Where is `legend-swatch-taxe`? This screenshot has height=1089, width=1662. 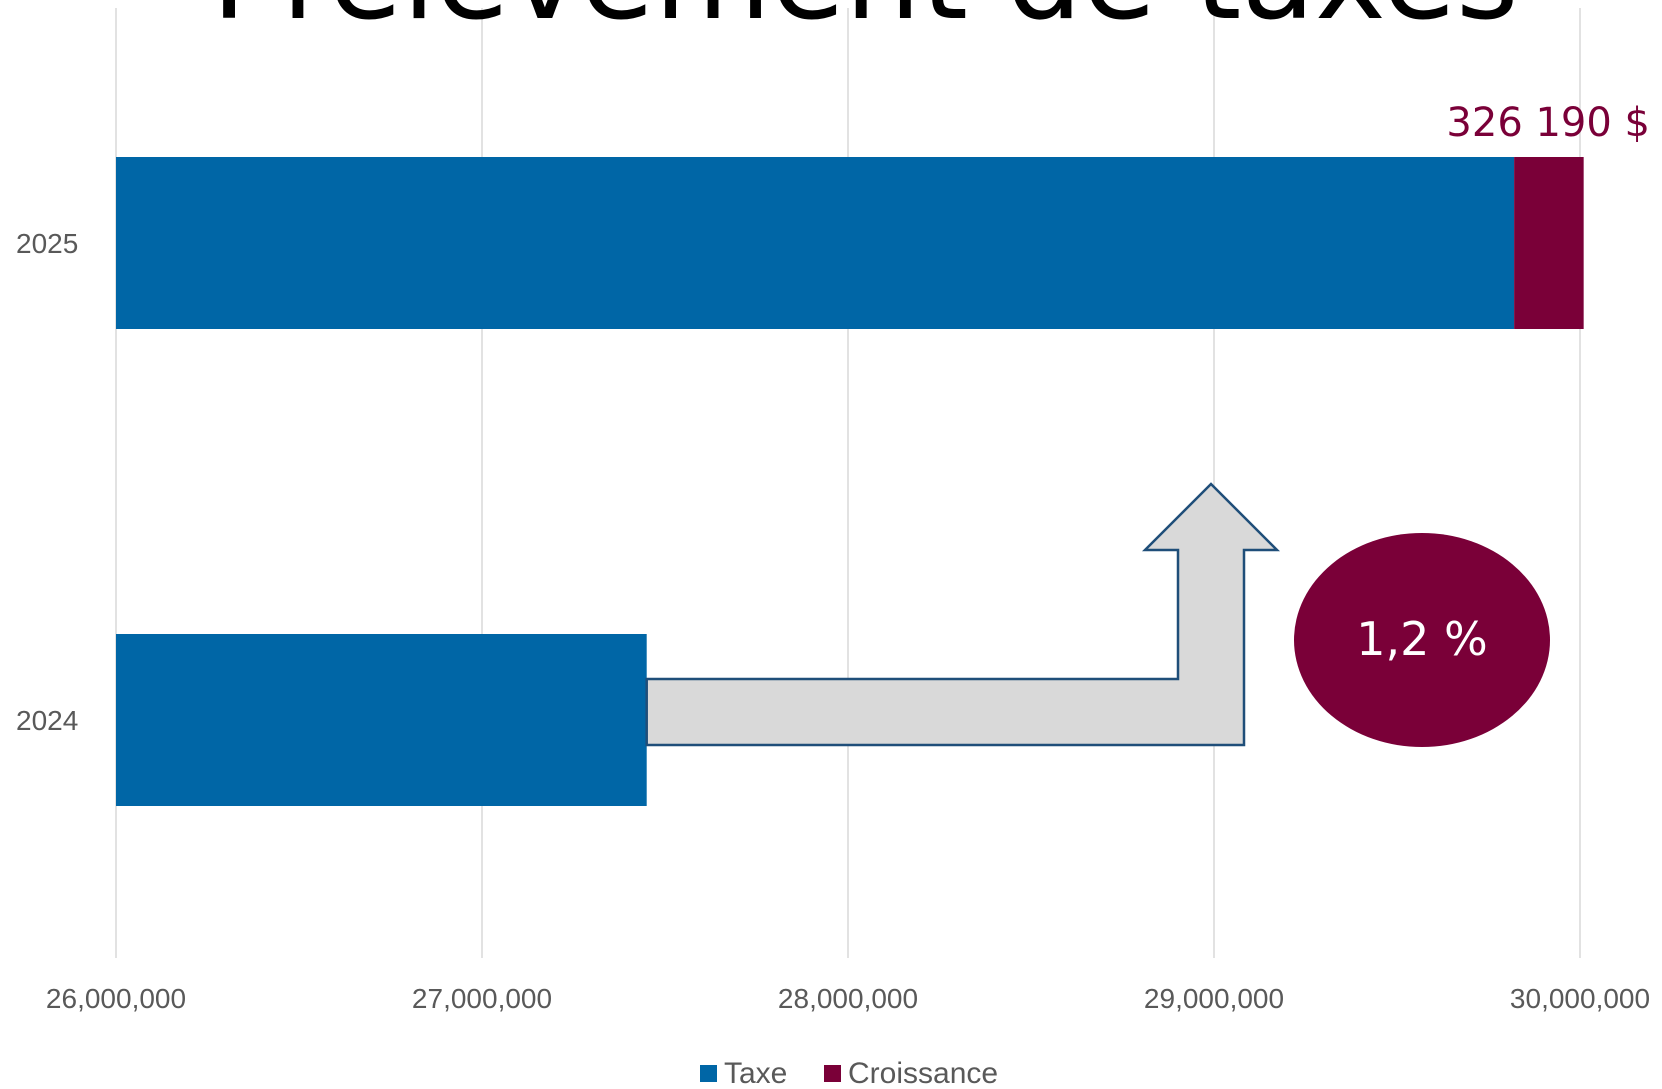
legend-swatch-taxe is located at coordinates (708, 1073).